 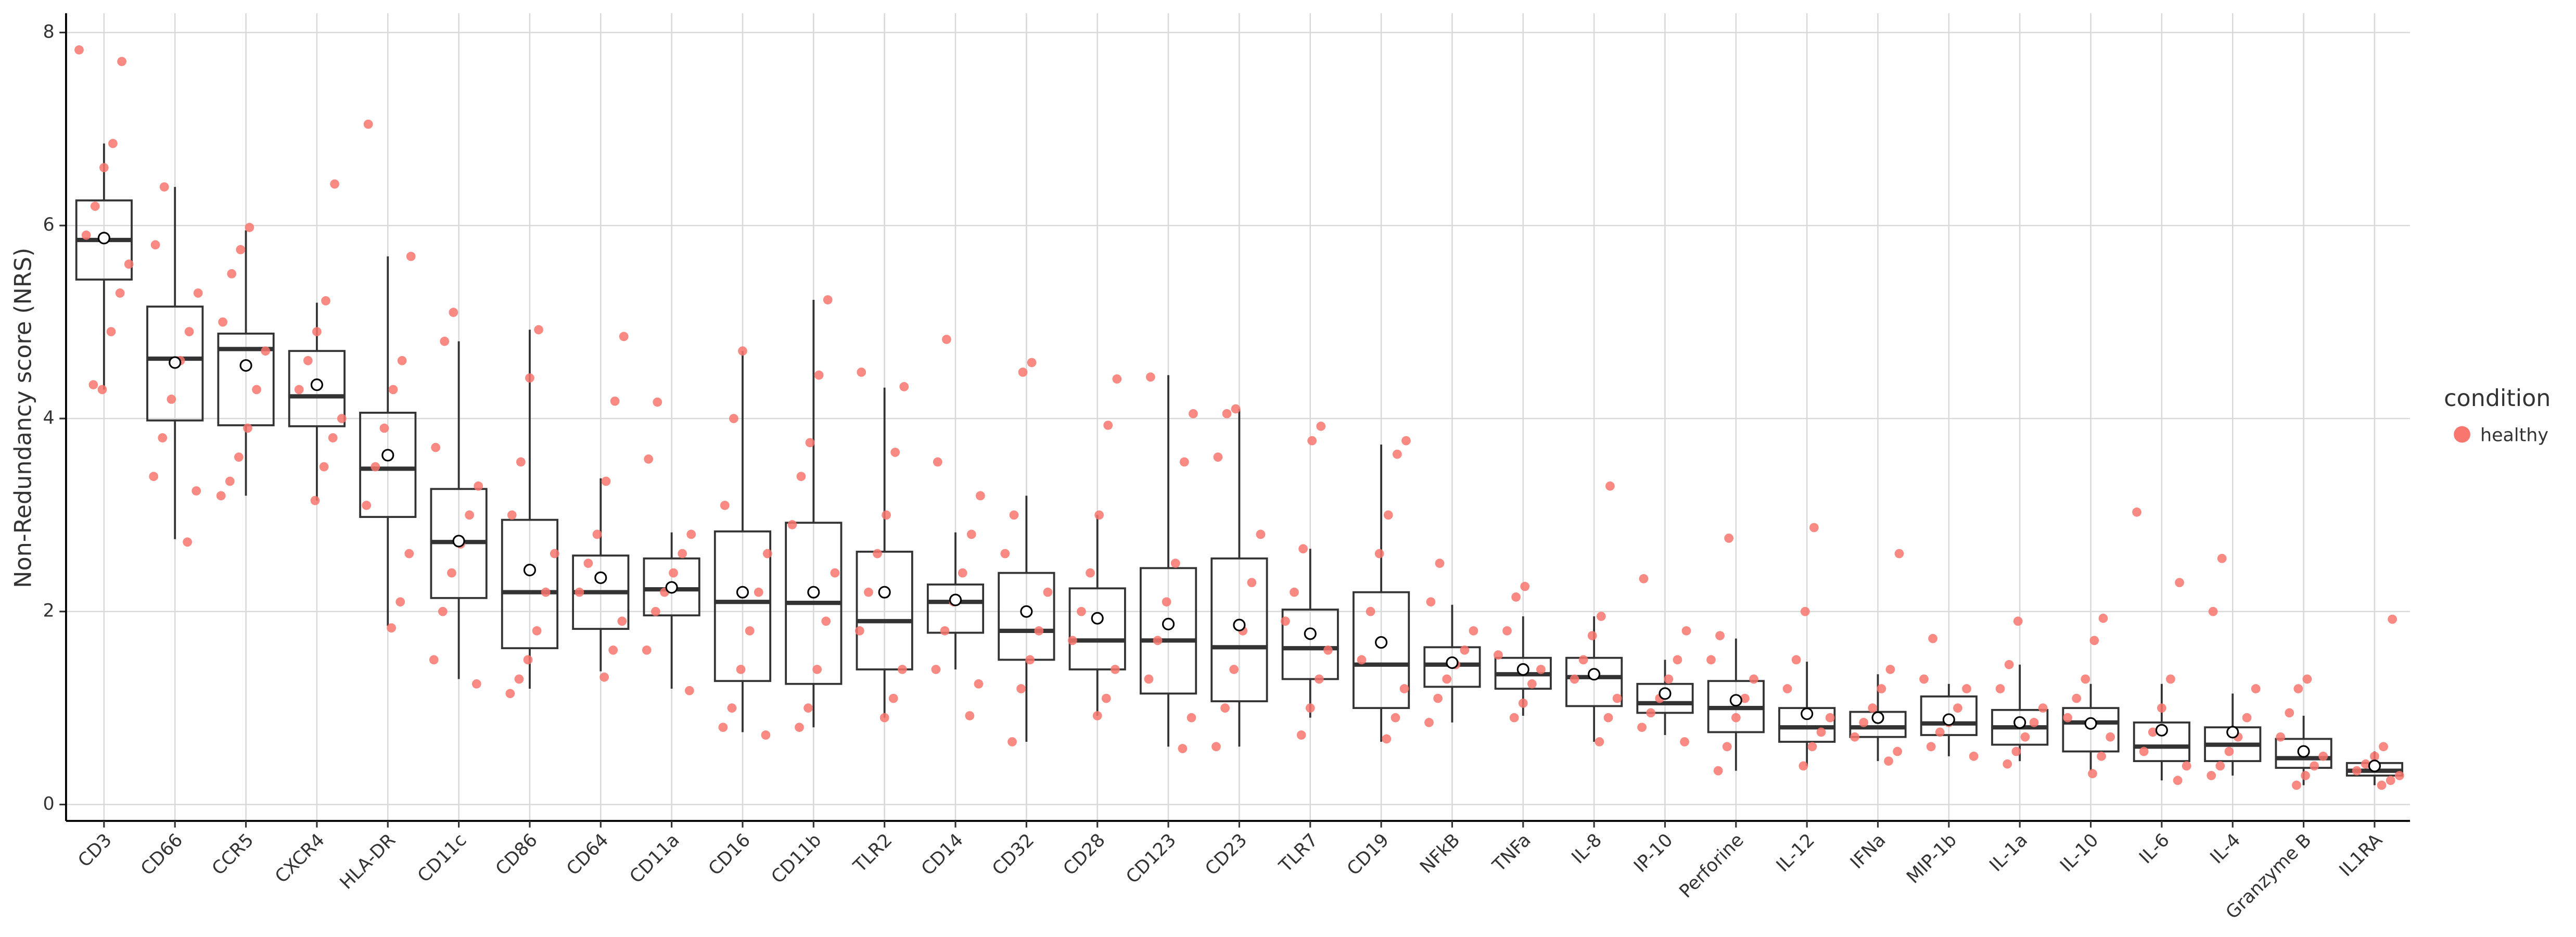 What do you see at coordinates (95, 850) in the screenshot?
I see `x-tick-label: CD3` at bounding box center [95, 850].